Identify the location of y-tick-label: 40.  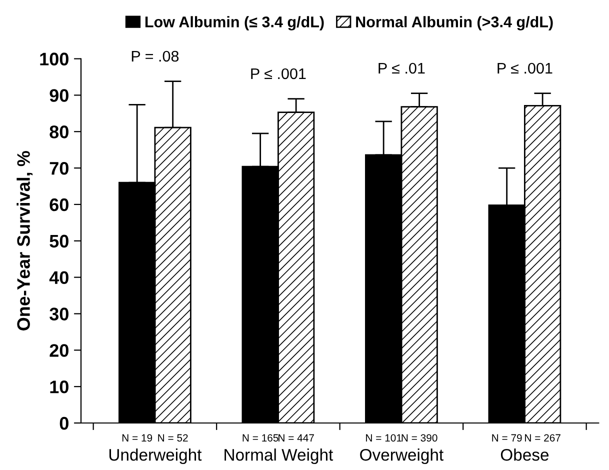
(58, 277).